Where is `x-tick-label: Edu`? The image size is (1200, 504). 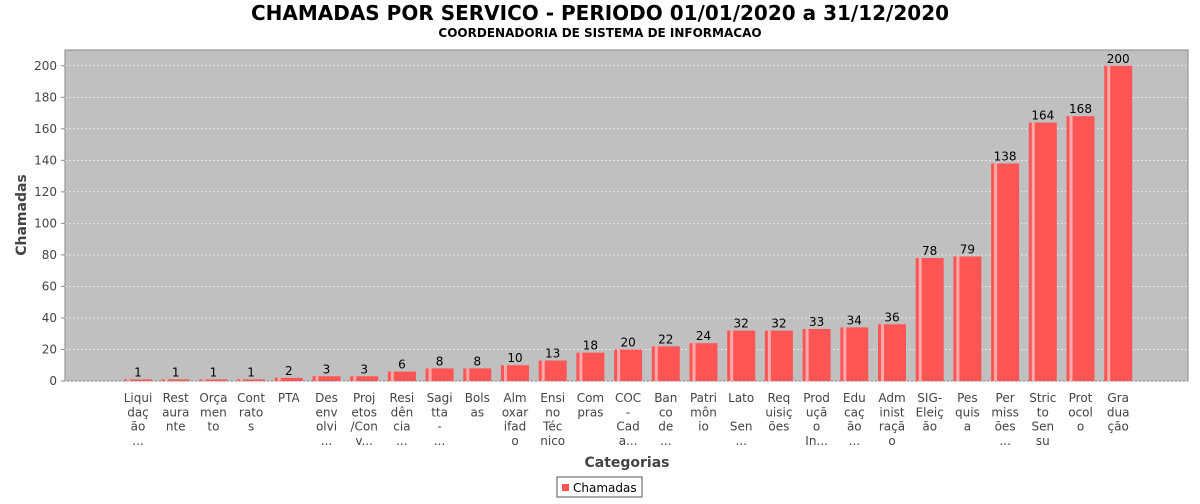
x-tick-label: Edu is located at coordinates (854, 398).